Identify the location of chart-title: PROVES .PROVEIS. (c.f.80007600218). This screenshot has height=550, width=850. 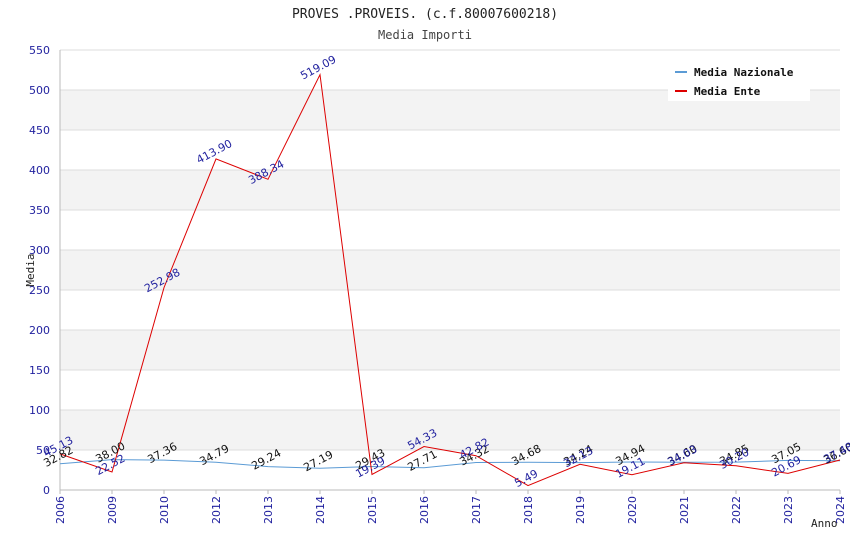
(425, 14).